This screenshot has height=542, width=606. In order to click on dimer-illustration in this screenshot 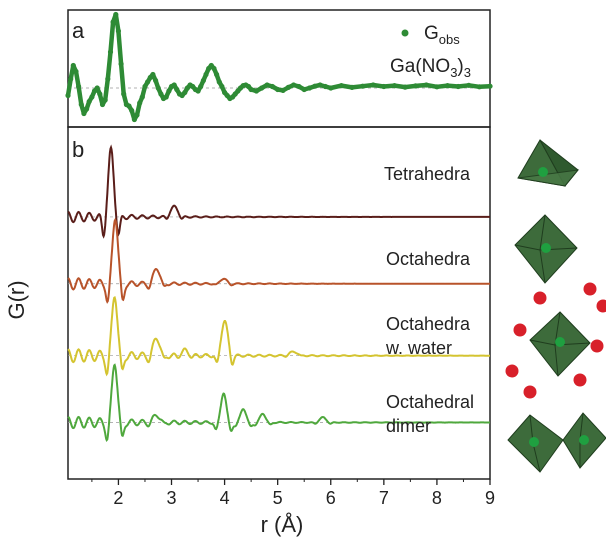, I will do `click(556, 442)`.